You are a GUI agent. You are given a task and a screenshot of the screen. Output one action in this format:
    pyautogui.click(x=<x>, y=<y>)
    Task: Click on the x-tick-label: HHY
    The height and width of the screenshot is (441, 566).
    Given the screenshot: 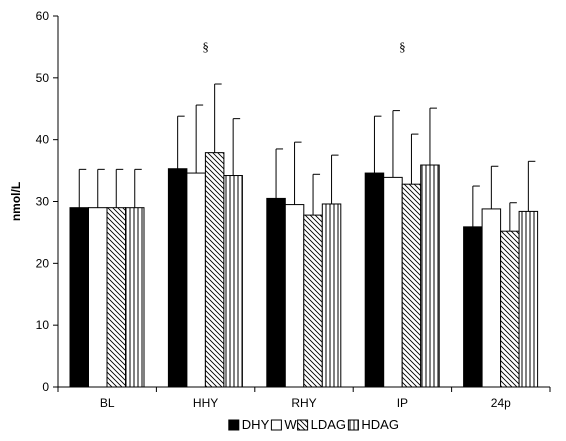 What is the action you would take?
    pyautogui.click(x=205, y=403)
    